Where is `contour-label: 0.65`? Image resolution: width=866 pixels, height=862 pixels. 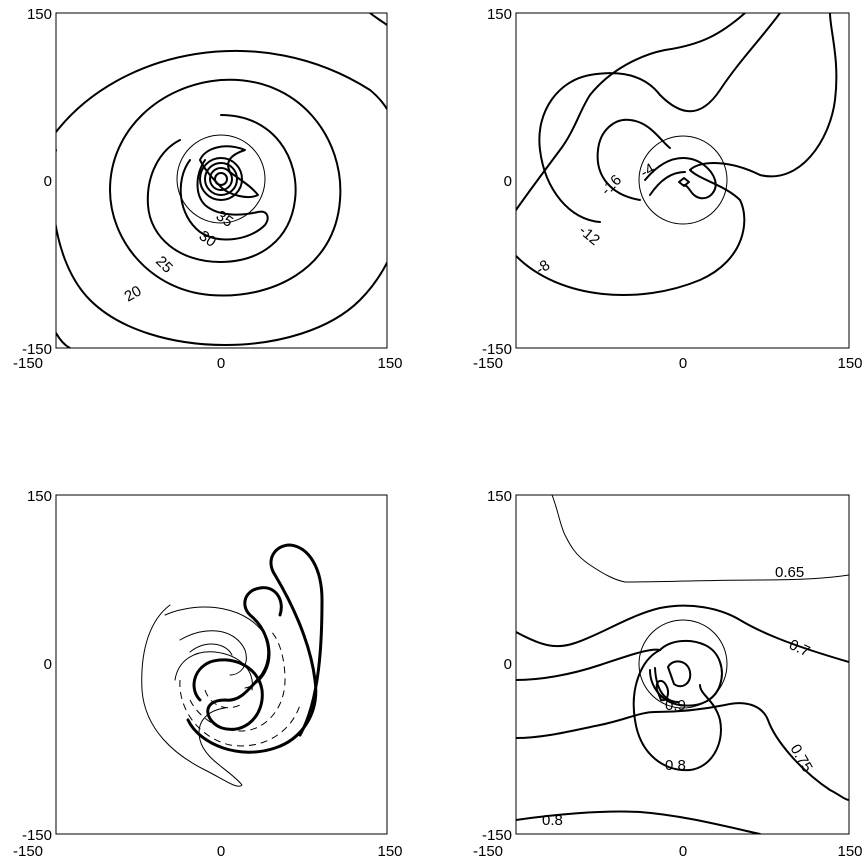
contour-label: 0.65 is located at coordinates (789, 572).